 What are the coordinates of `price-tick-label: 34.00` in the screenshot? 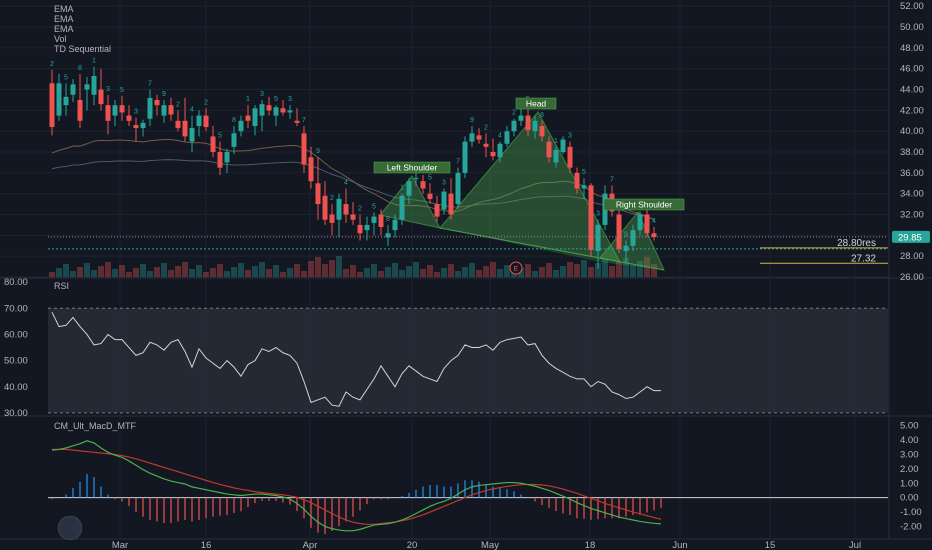 It's located at (912, 194).